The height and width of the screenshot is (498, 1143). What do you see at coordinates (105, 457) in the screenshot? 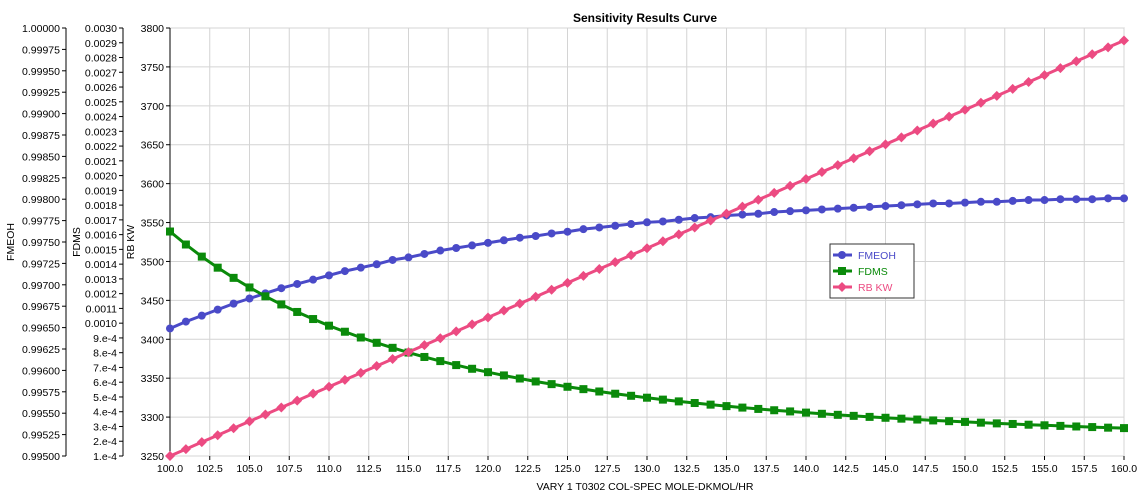
I see `y-tick-label: 1.e-4` at bounding box center [105, 457].